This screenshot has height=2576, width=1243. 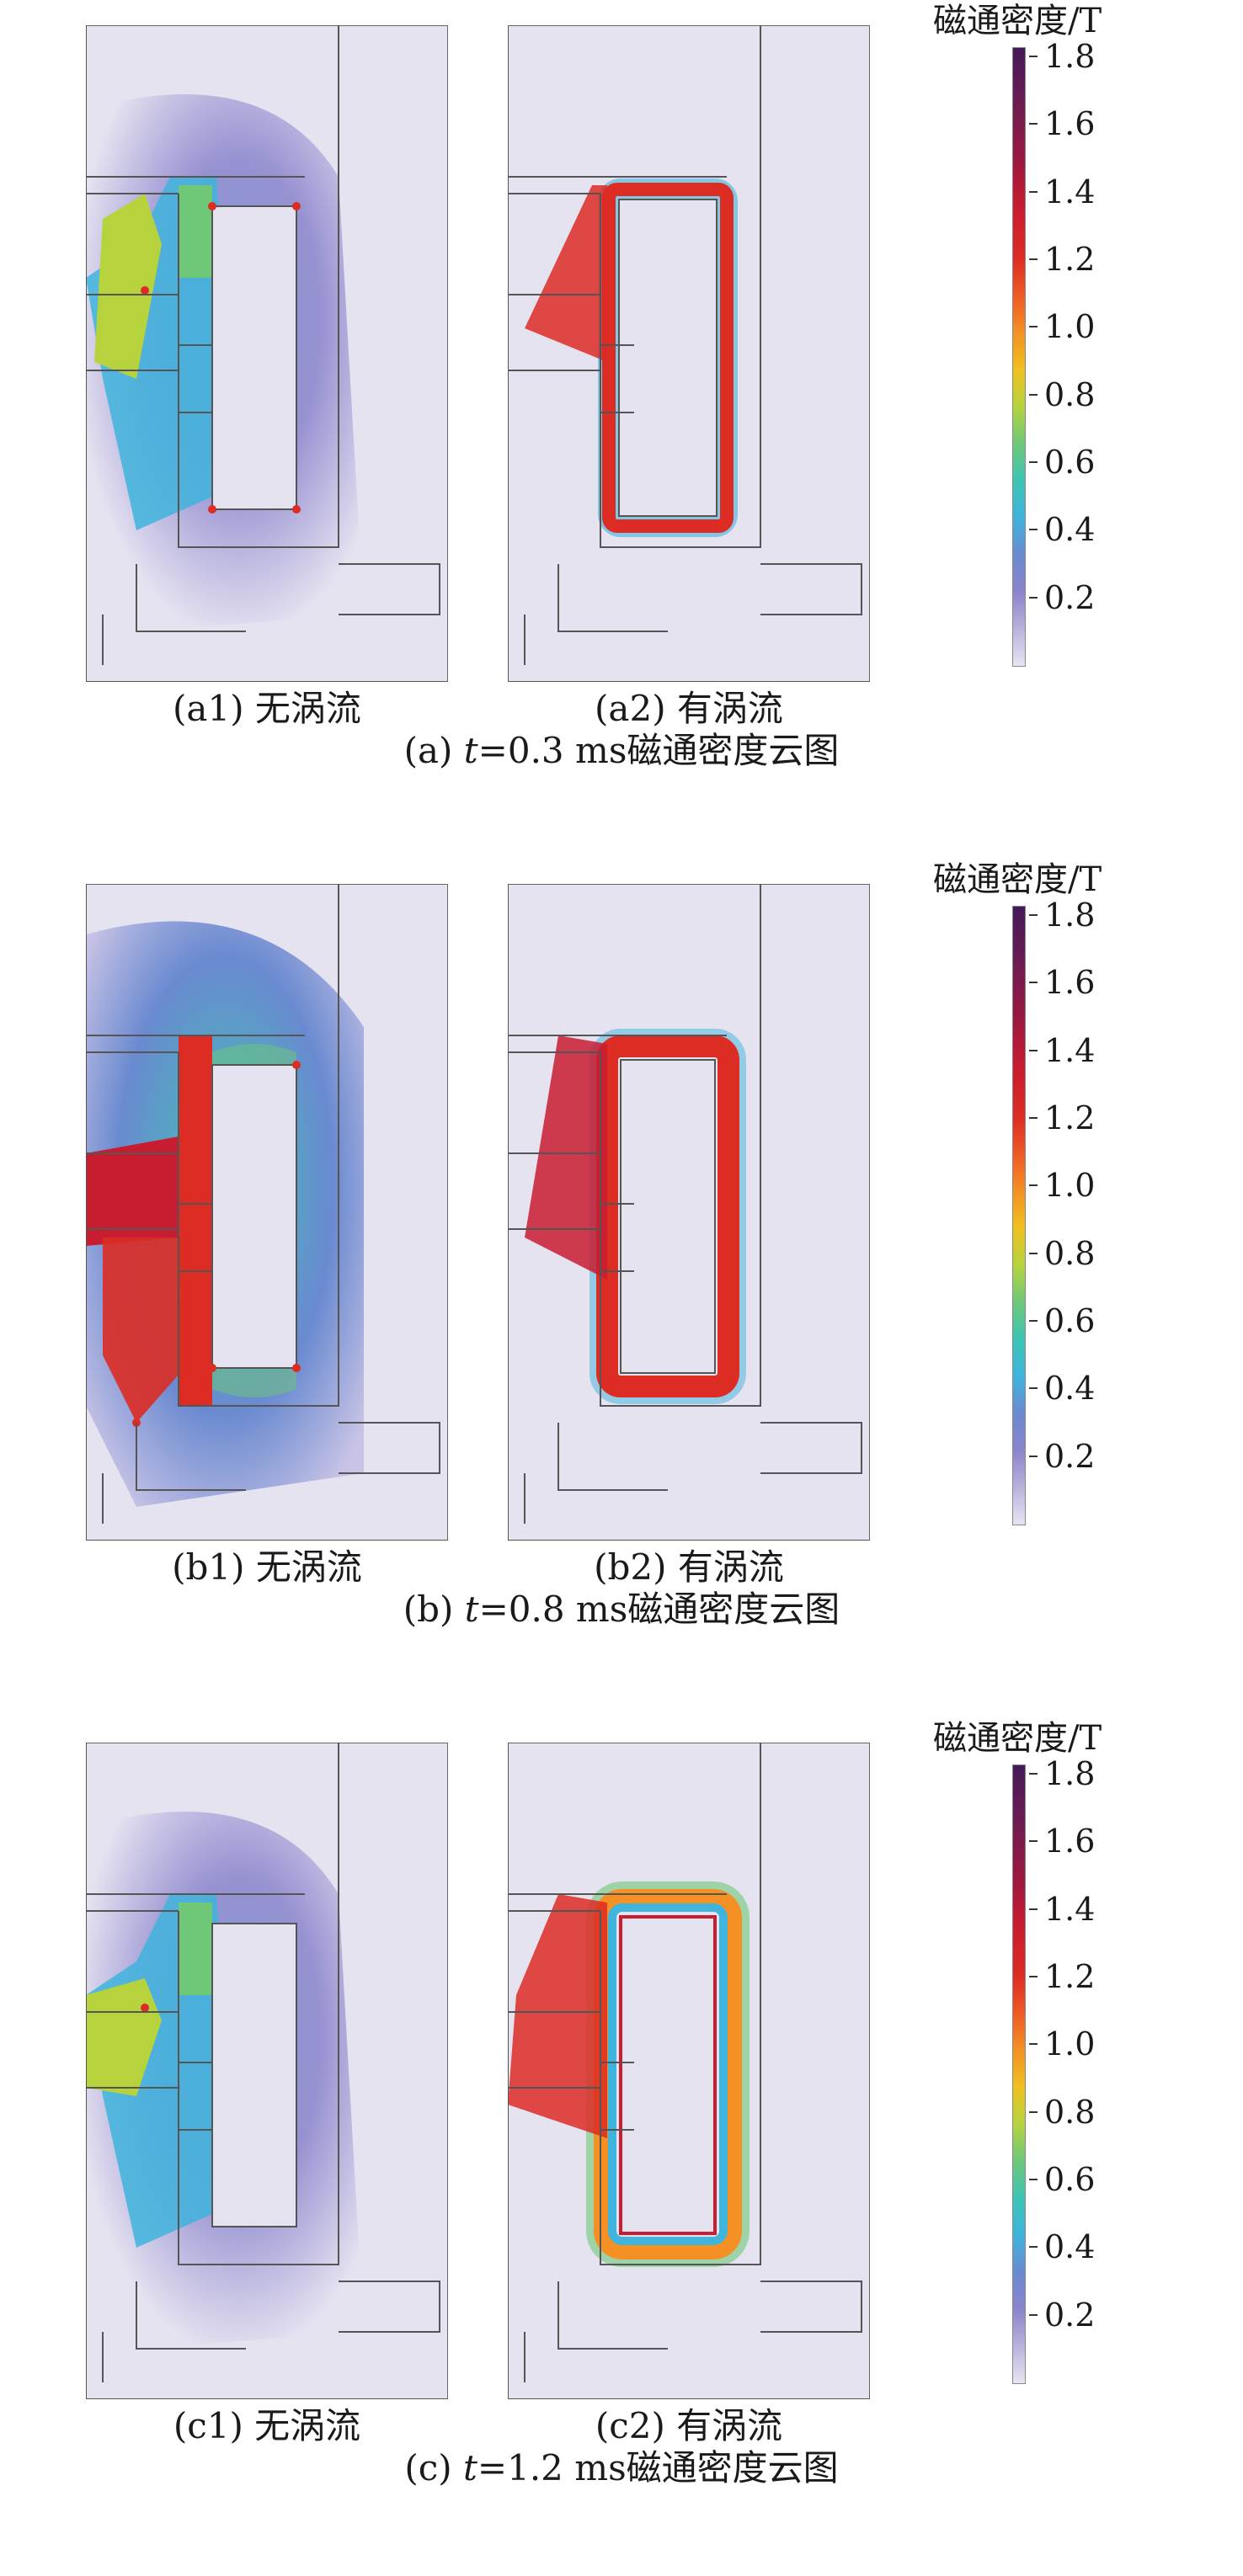 I want to click on caption-prefix: (c), so click(x=434, y=2468).